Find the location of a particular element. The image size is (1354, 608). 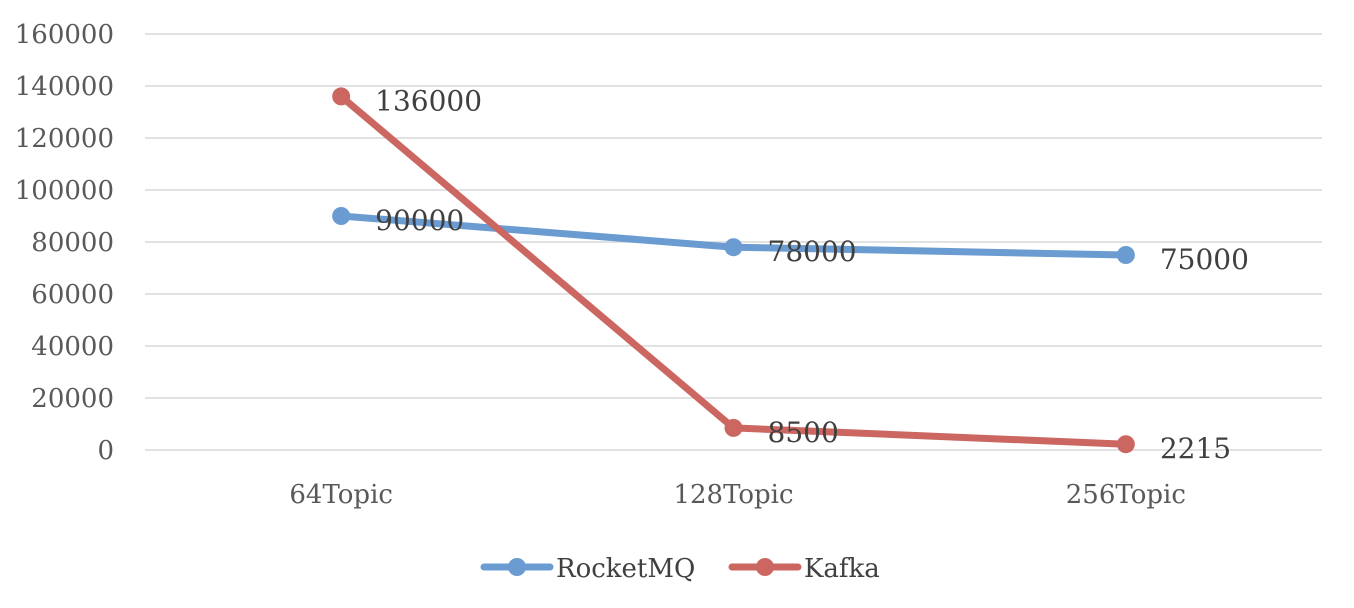

y-tick-label: 60000 is located at coordinates (72, 295).